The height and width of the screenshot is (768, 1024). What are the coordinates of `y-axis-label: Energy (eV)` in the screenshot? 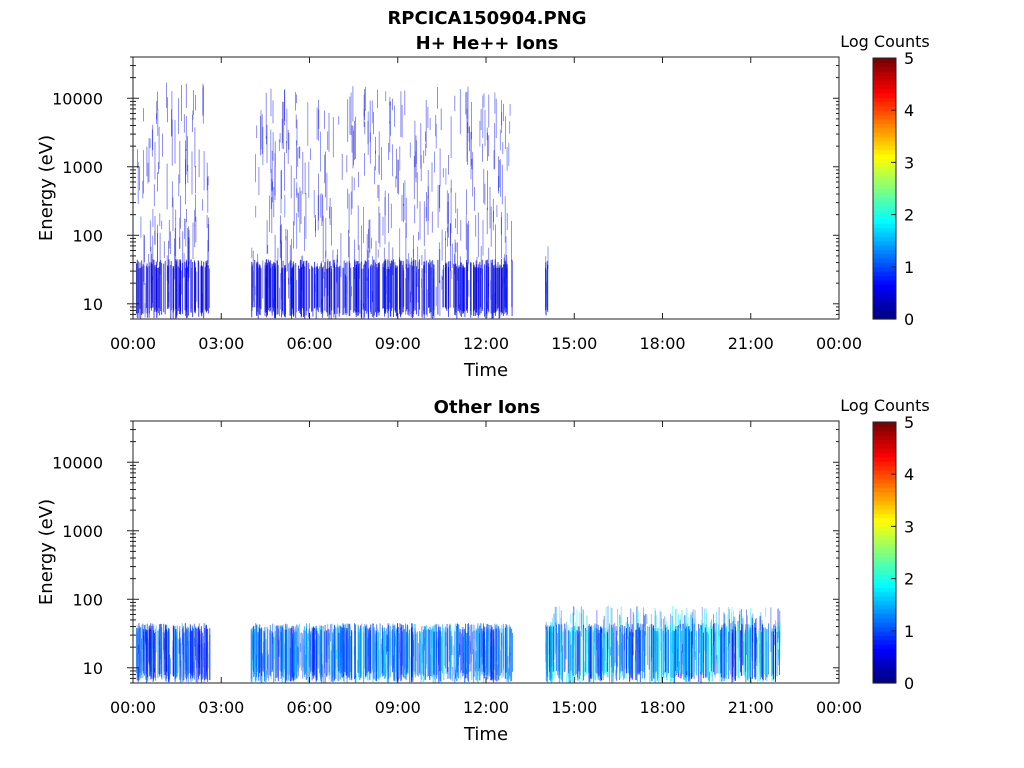 It's located at (46, 552).